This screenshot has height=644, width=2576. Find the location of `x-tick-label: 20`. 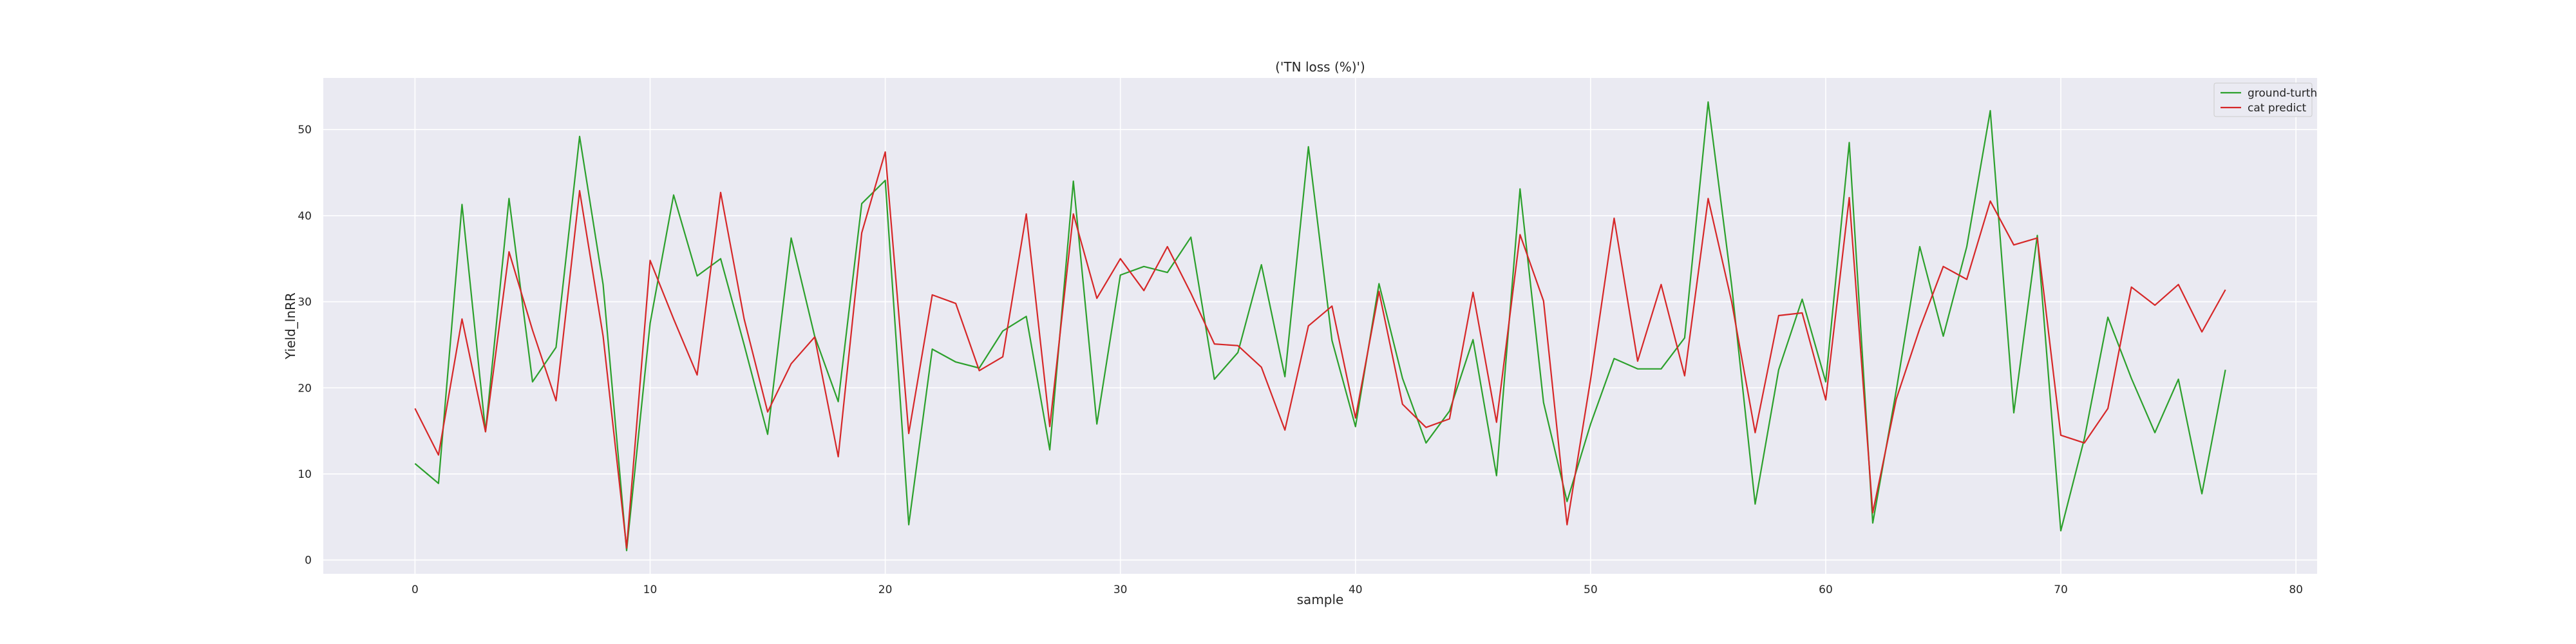

x-tick-label: 20 is located at coordinates (885, 589).